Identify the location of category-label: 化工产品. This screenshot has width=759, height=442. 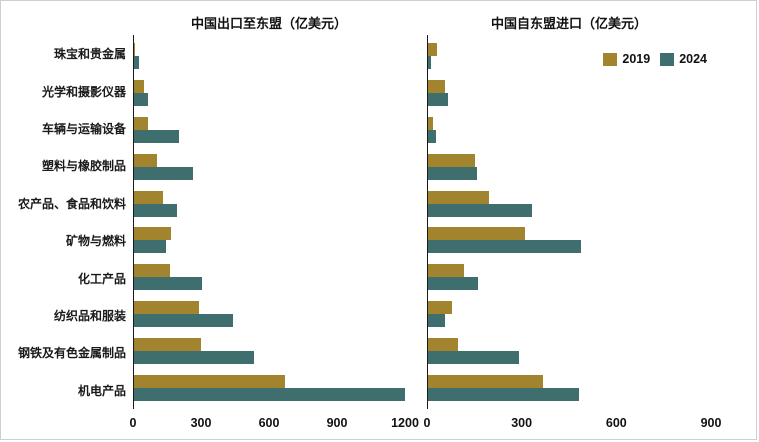
(101, 278).